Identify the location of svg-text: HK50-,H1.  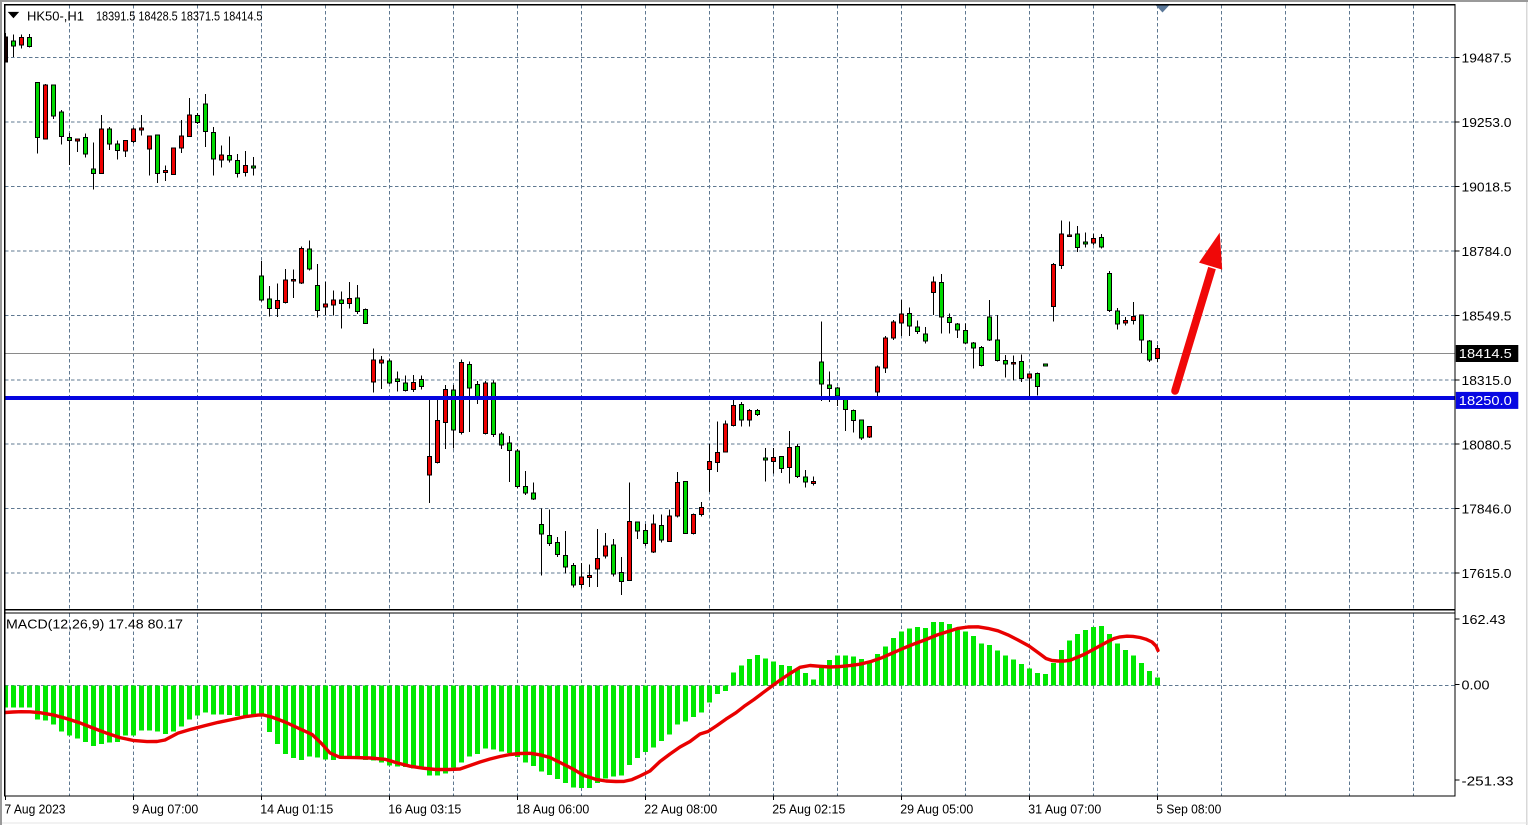
(55, 16).